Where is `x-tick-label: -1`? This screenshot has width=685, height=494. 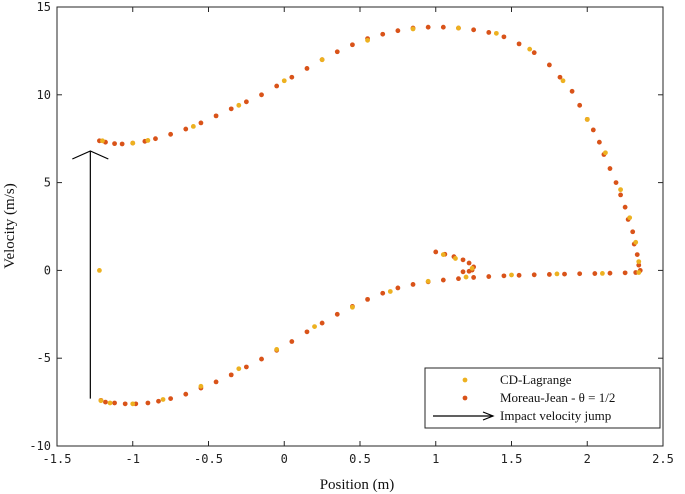
x-tick-label: -1 is located at coordinates (133, 459).